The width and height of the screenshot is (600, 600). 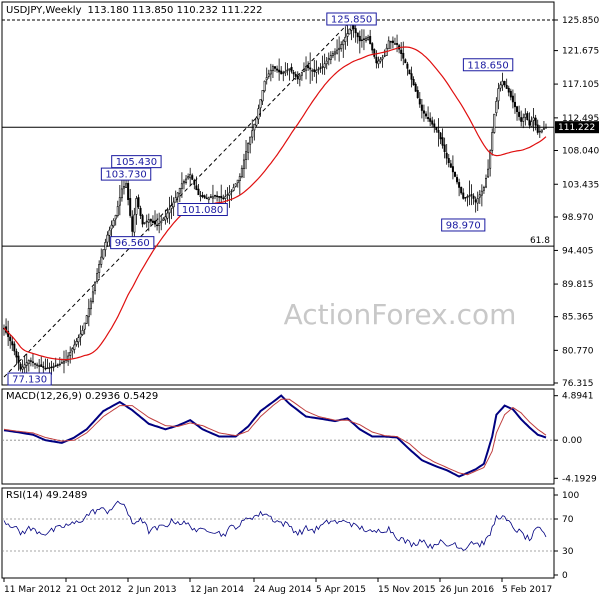 What do you see at coordinates (94, 590) in the screenshot?
I see `x-tick-label: 21 Oct 2012` at bounding box center [94, 590].